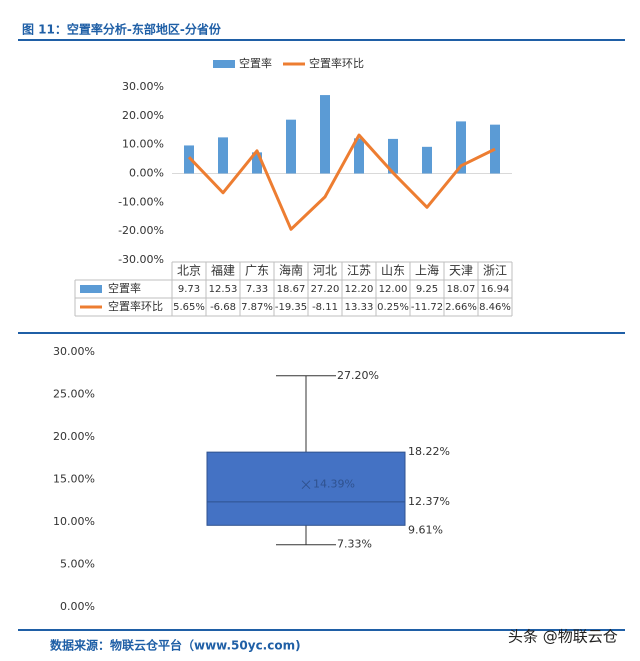 This screenshot has height=661, width=640. Describe the element at coordinates (141, 201) in the screenshot. I see `y-tick-label: -10.00%` at that location.